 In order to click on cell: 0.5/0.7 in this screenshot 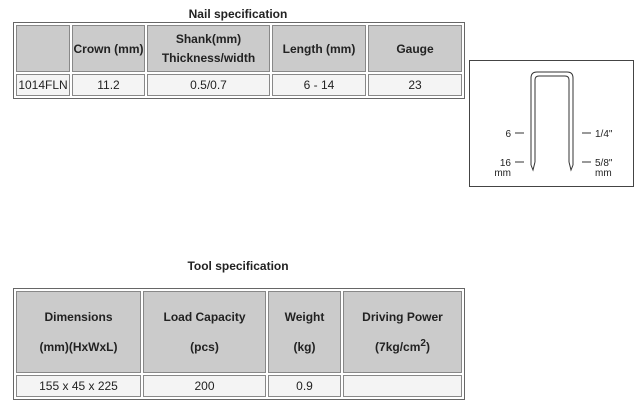, I will do `click(208, 85)`.